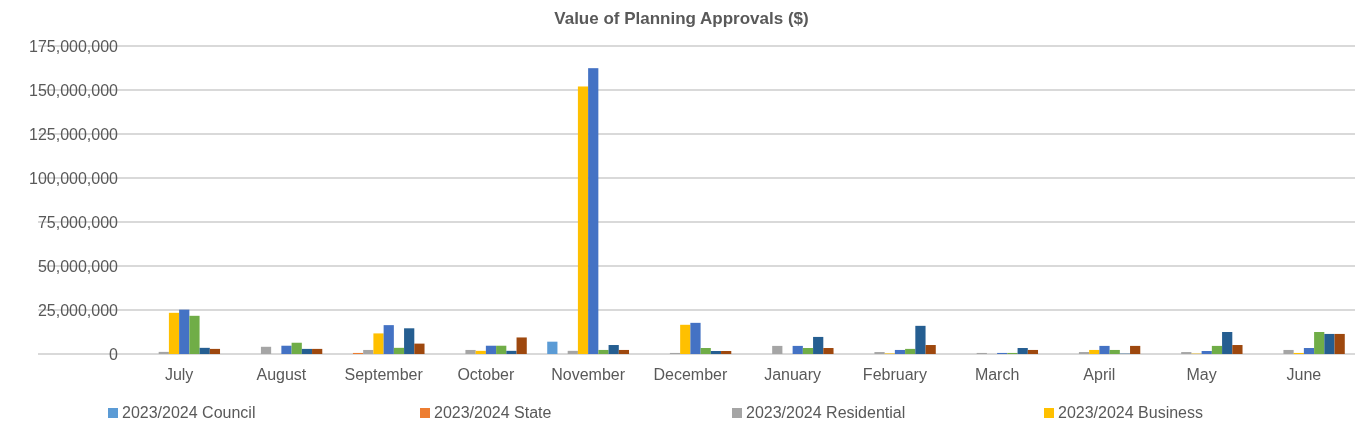 This screenshot has height=430, width=1365. What do you see at coordinates (681, 18) in the screenshot?
I see `chart-title: Value of Planning Approvals ($)` at bounding box center [681, 18].